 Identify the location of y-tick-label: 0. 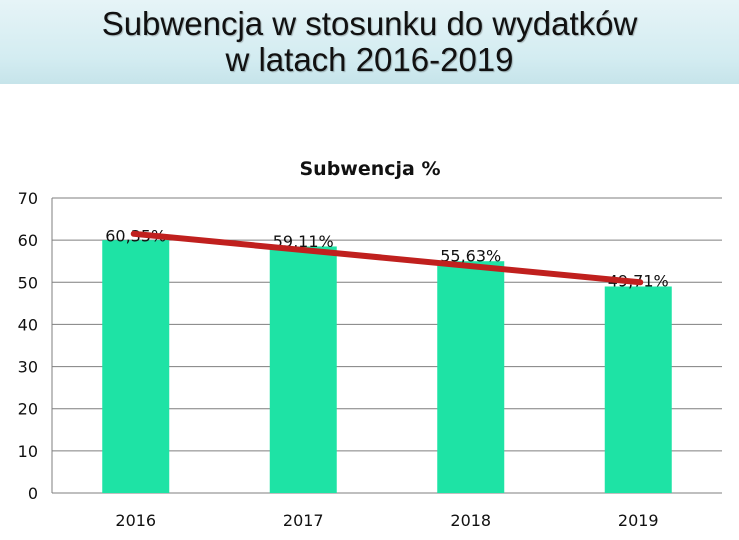
(33, 493).